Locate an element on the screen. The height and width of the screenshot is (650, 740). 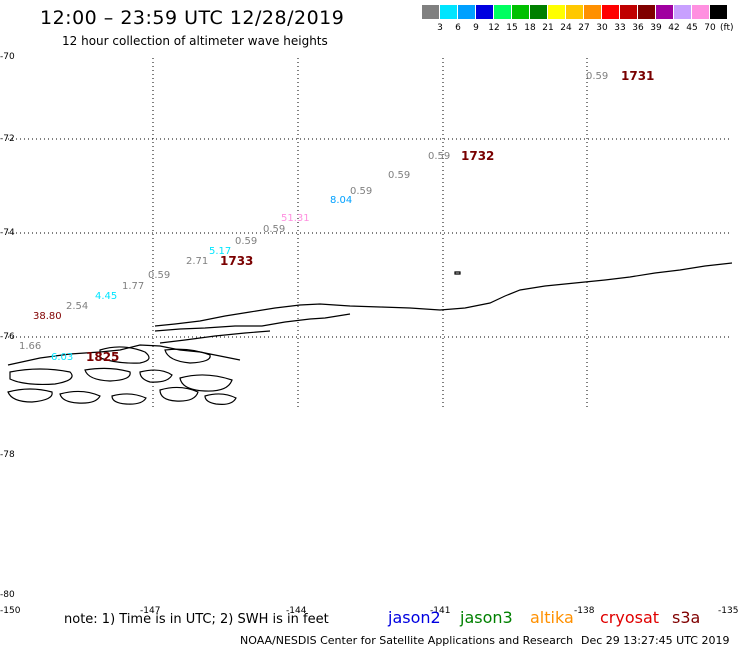
wave-height-value: 4.45 is located at coordinates (106, 296).